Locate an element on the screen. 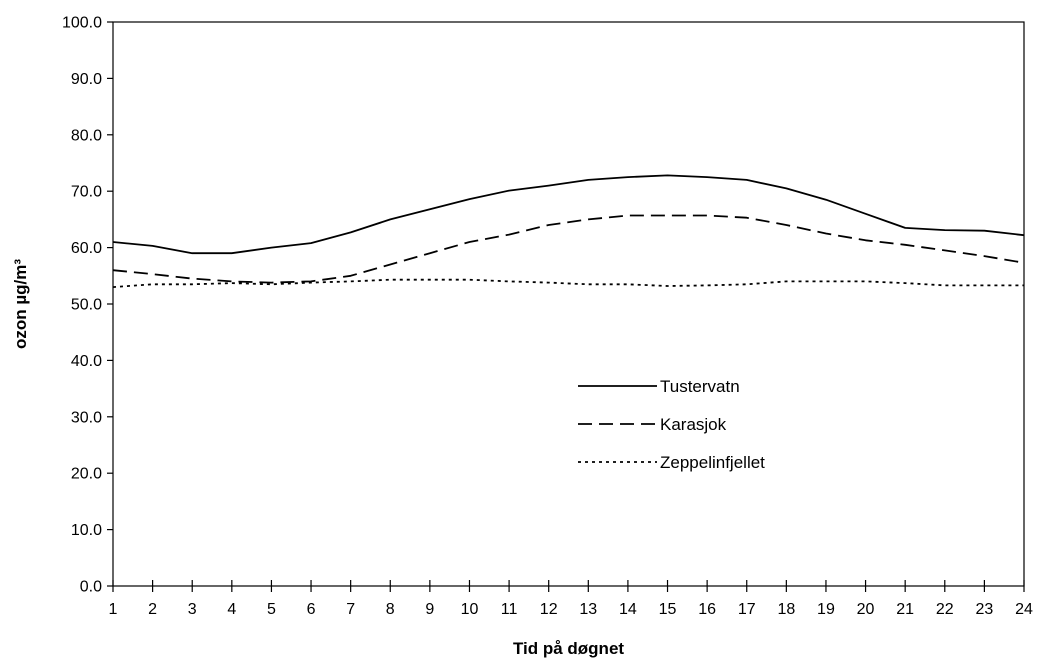 This screenshot has height=660, width=1038. x-tick-label: 21 is located at coordinates (905, 609).